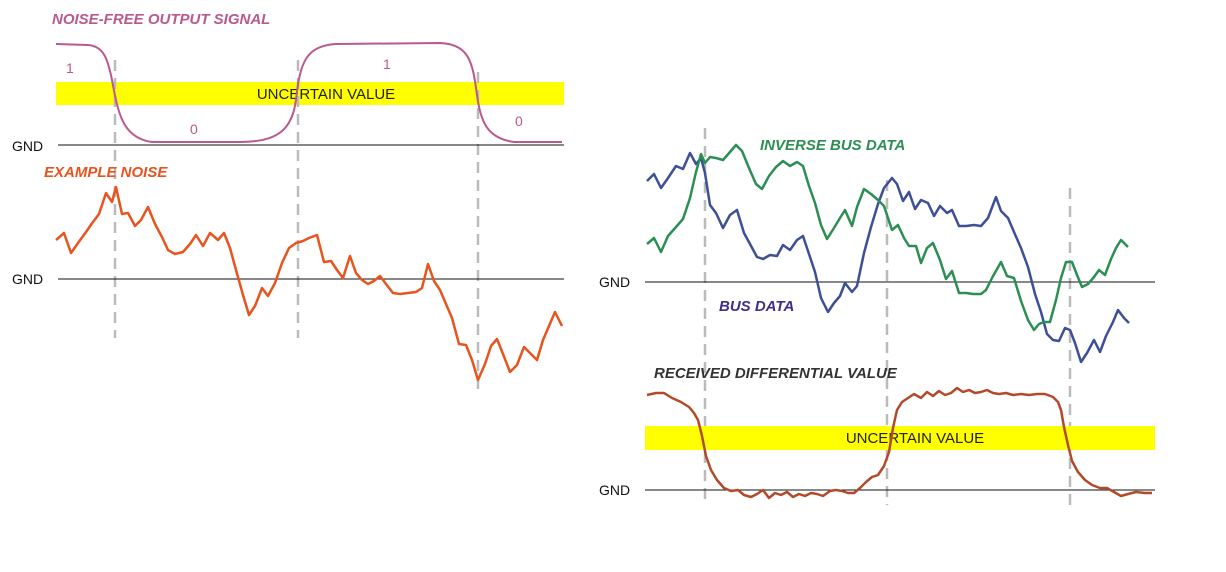  What do you see at coordinates (70, 68) in the screenshot?
I see `bit-label-1a: 1` at bounding box center [70, 68].